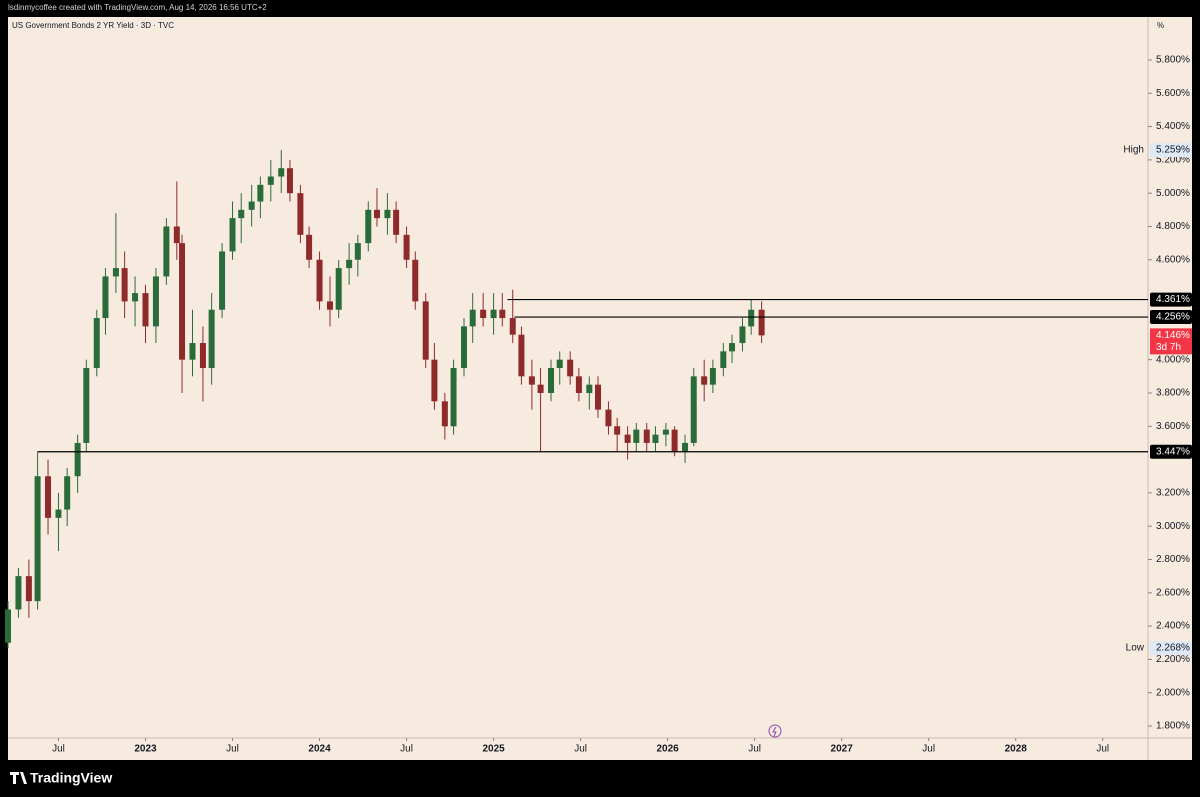  What do you see at coordinates (1173, 592) in the screenshot?
I see `y-tick-label: 2.600%` at bounding box center [1173, 592].